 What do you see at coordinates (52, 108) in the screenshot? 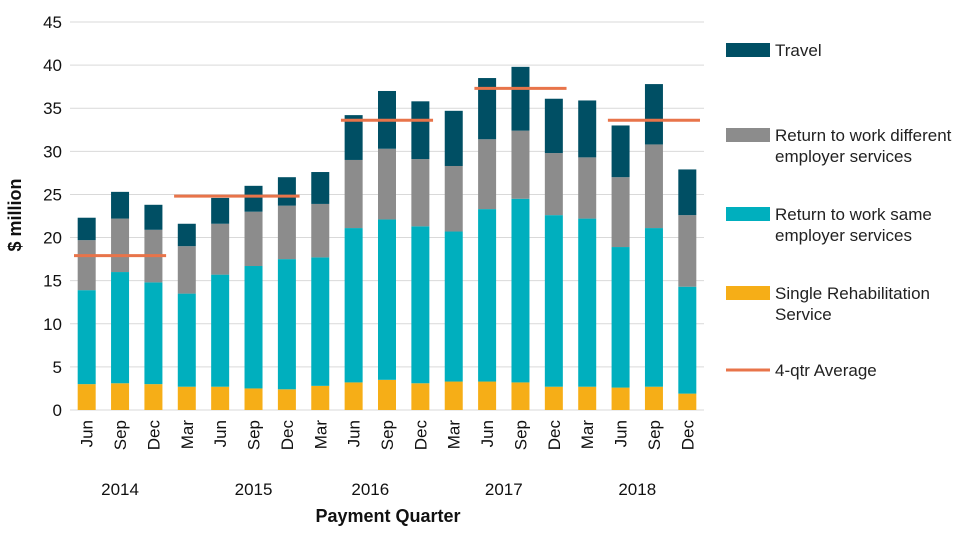
I see `y-tick-label: 35` at bounding box center [52, 108].